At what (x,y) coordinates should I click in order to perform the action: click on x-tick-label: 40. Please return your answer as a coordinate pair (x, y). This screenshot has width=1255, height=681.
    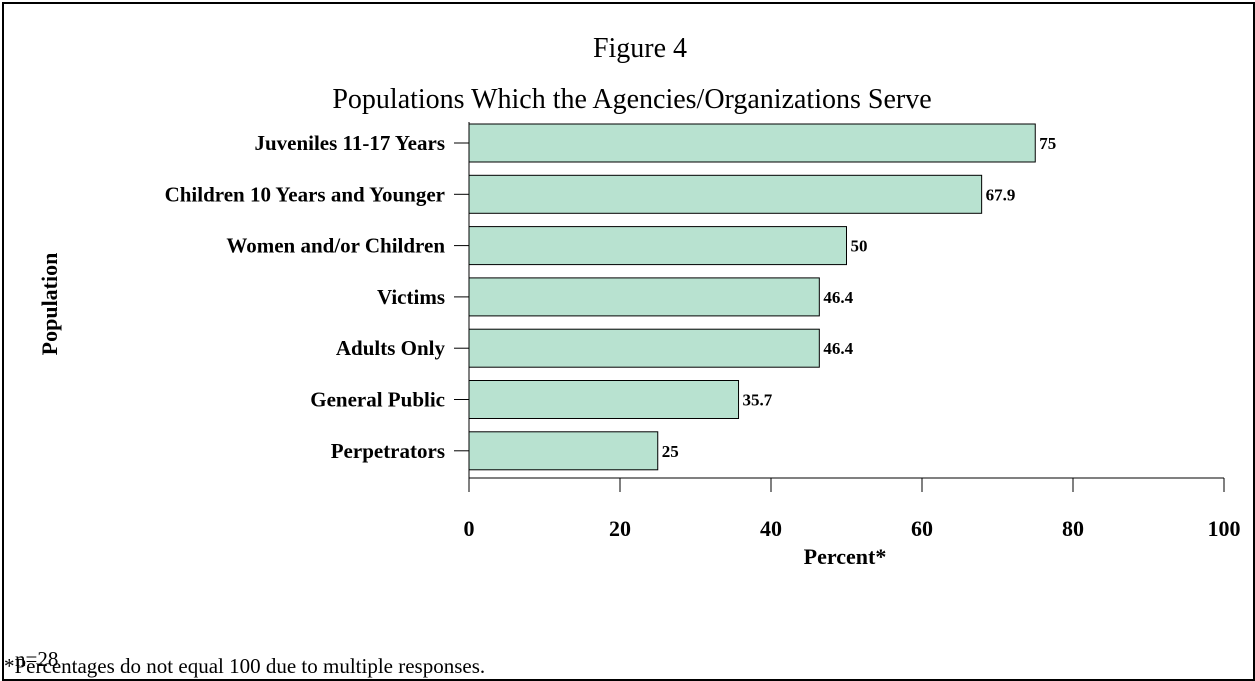
    Looking at the image, I should click on (771, 528).